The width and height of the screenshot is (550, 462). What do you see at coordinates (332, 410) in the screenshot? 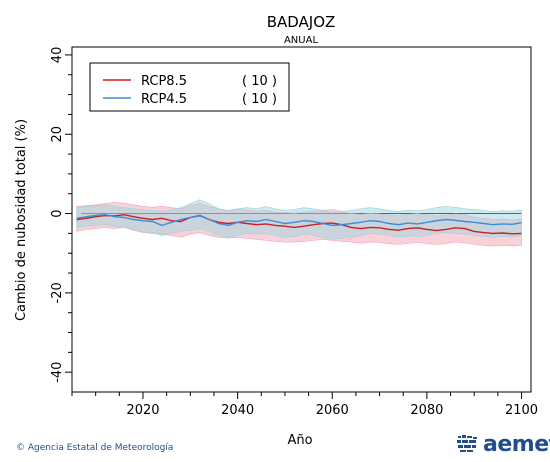
I see `x-tick-label: 2060` at bounding box center [332, 410].